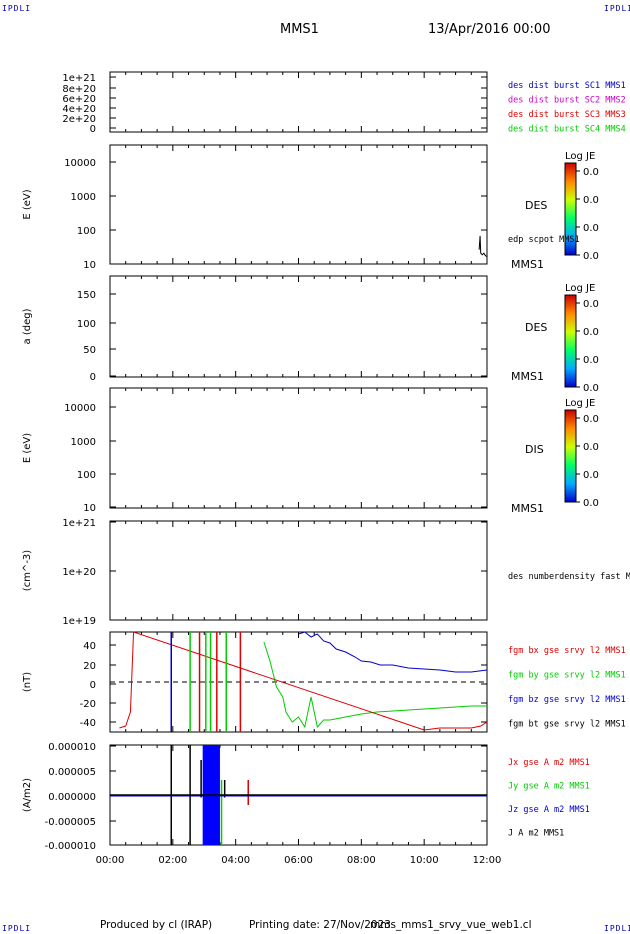  Describe the element at coordinates (89, 666) in the screenshot. I see `y-tick-label: 20` at that location.